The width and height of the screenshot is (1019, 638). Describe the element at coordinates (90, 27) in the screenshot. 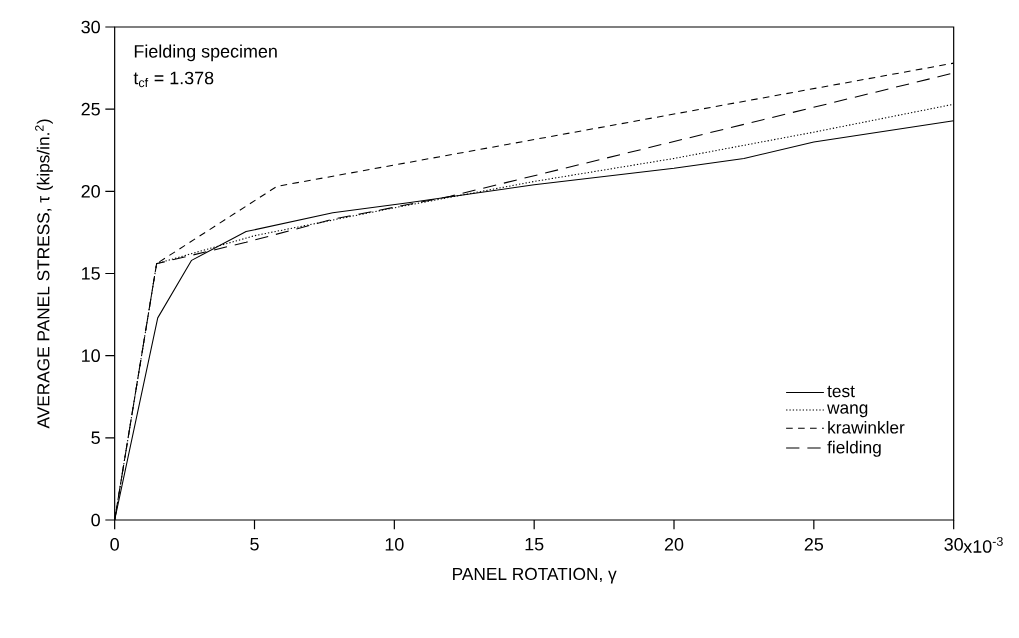

I see `y-tick-label: 30` at that location.